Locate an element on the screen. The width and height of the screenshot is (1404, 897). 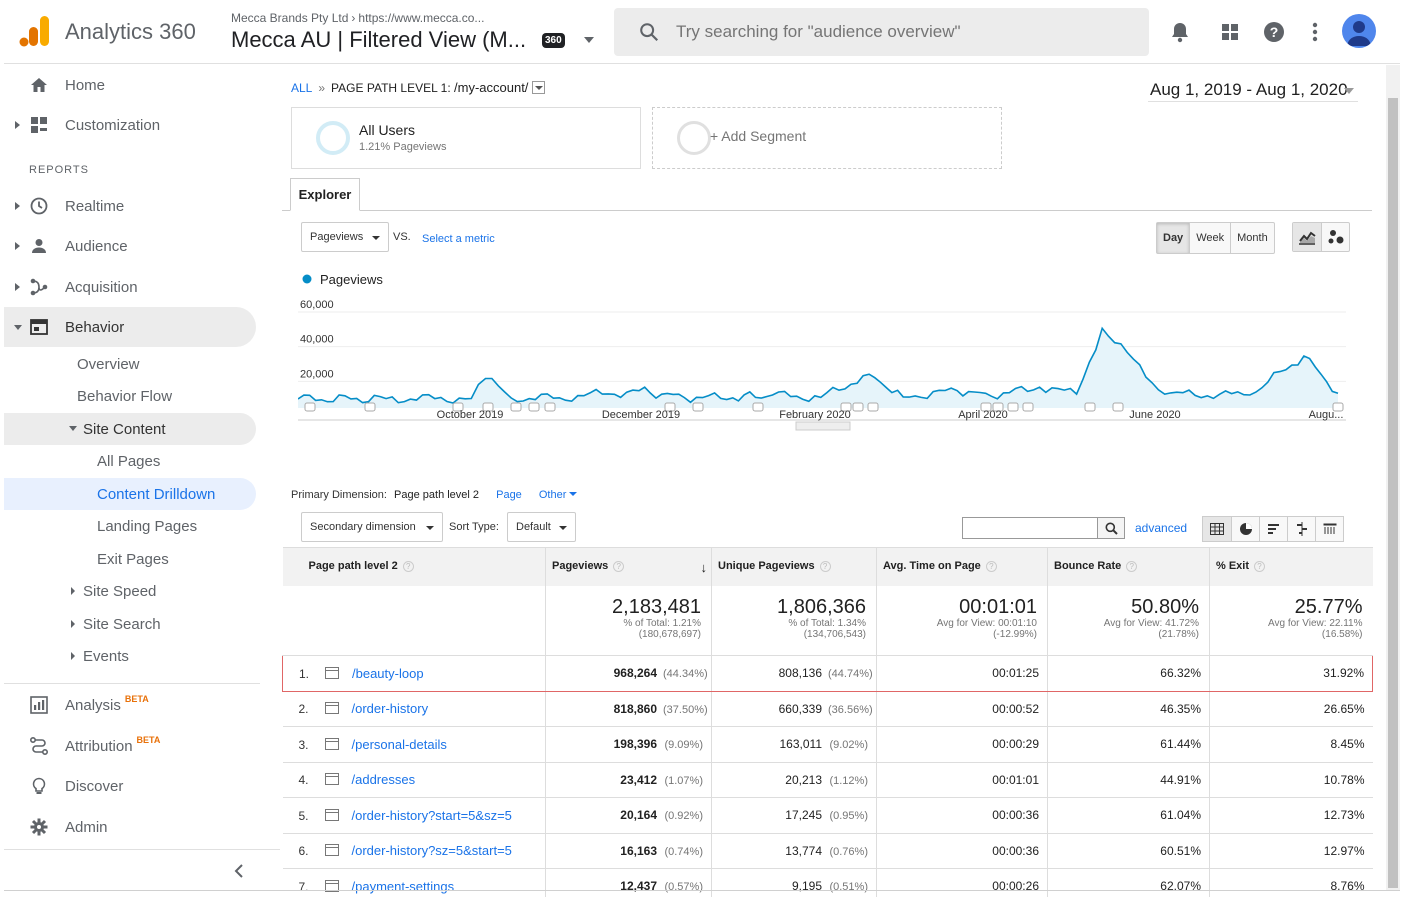
breadcrumb-all-link: ALL is located at coordinates (302, 88).